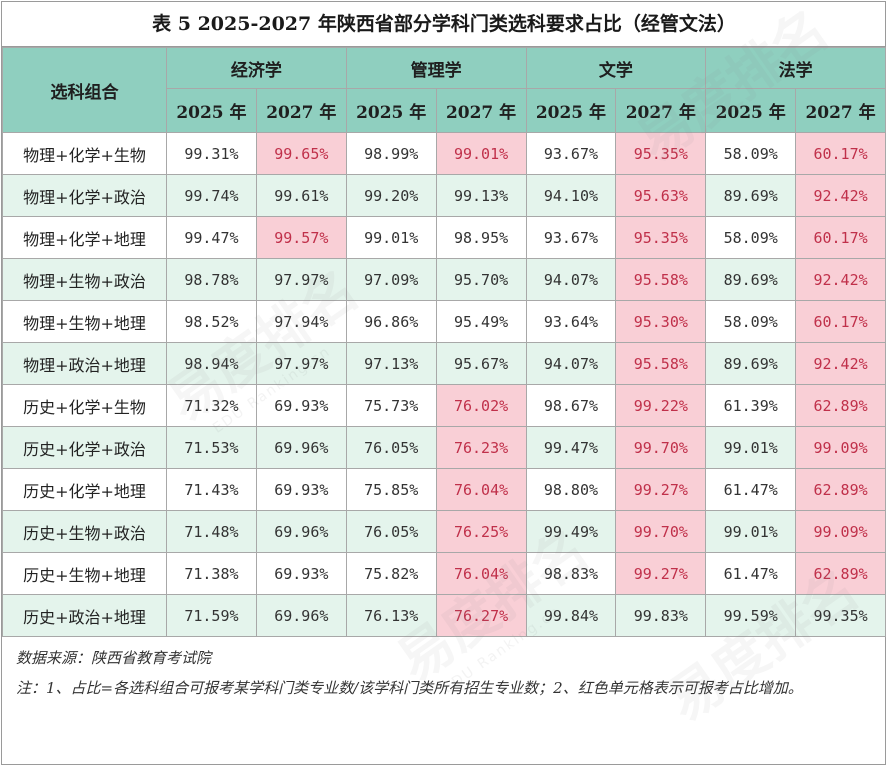  What do you see at coordinates (391, 195) in the screenshot?
I see `value-cell: 99.20%` at bounding box center [391, 195].